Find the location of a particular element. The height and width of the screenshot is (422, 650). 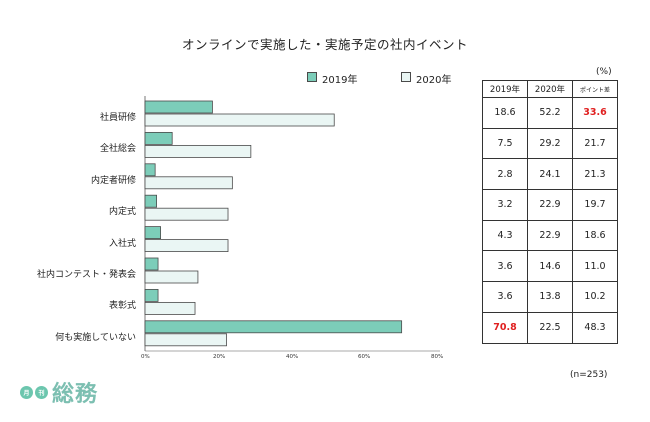

table-row: 4.3 22.9 18.6 is located at coordinates (550, 235).